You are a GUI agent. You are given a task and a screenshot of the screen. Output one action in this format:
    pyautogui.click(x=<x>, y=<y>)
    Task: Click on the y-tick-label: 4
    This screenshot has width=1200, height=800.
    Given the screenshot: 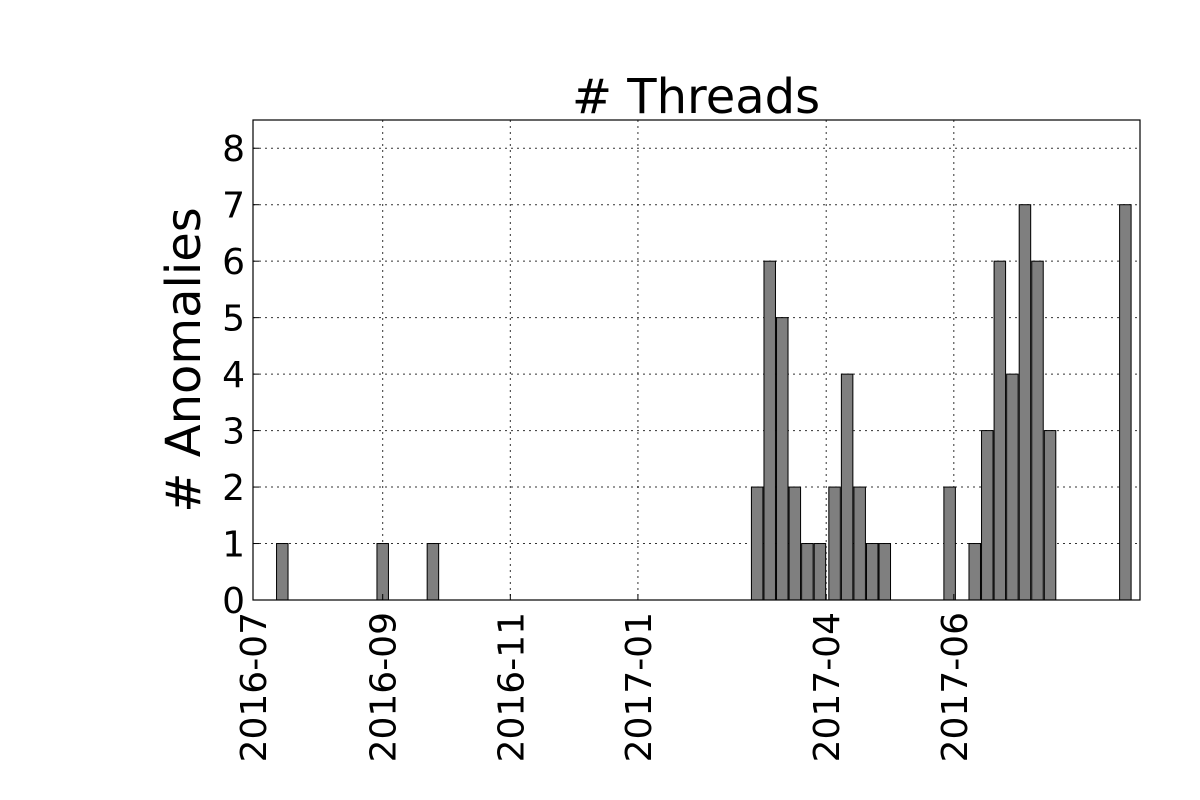 What is the action you would take?
    pyautogui.click(x=233, y=375)
    